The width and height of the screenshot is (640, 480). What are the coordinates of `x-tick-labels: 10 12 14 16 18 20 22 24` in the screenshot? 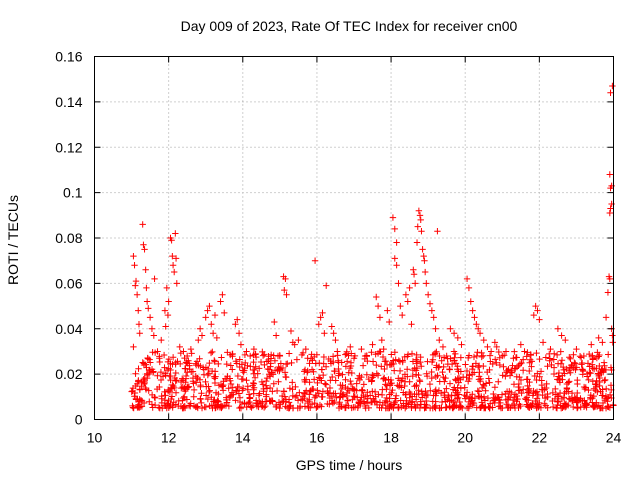 It's located at (354, 438).